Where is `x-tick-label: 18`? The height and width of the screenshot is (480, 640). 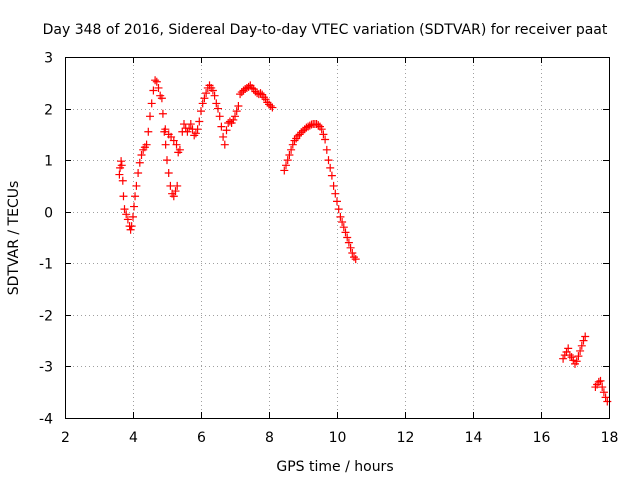
x-tick-label: 18 is located at coordinates (610, 438).